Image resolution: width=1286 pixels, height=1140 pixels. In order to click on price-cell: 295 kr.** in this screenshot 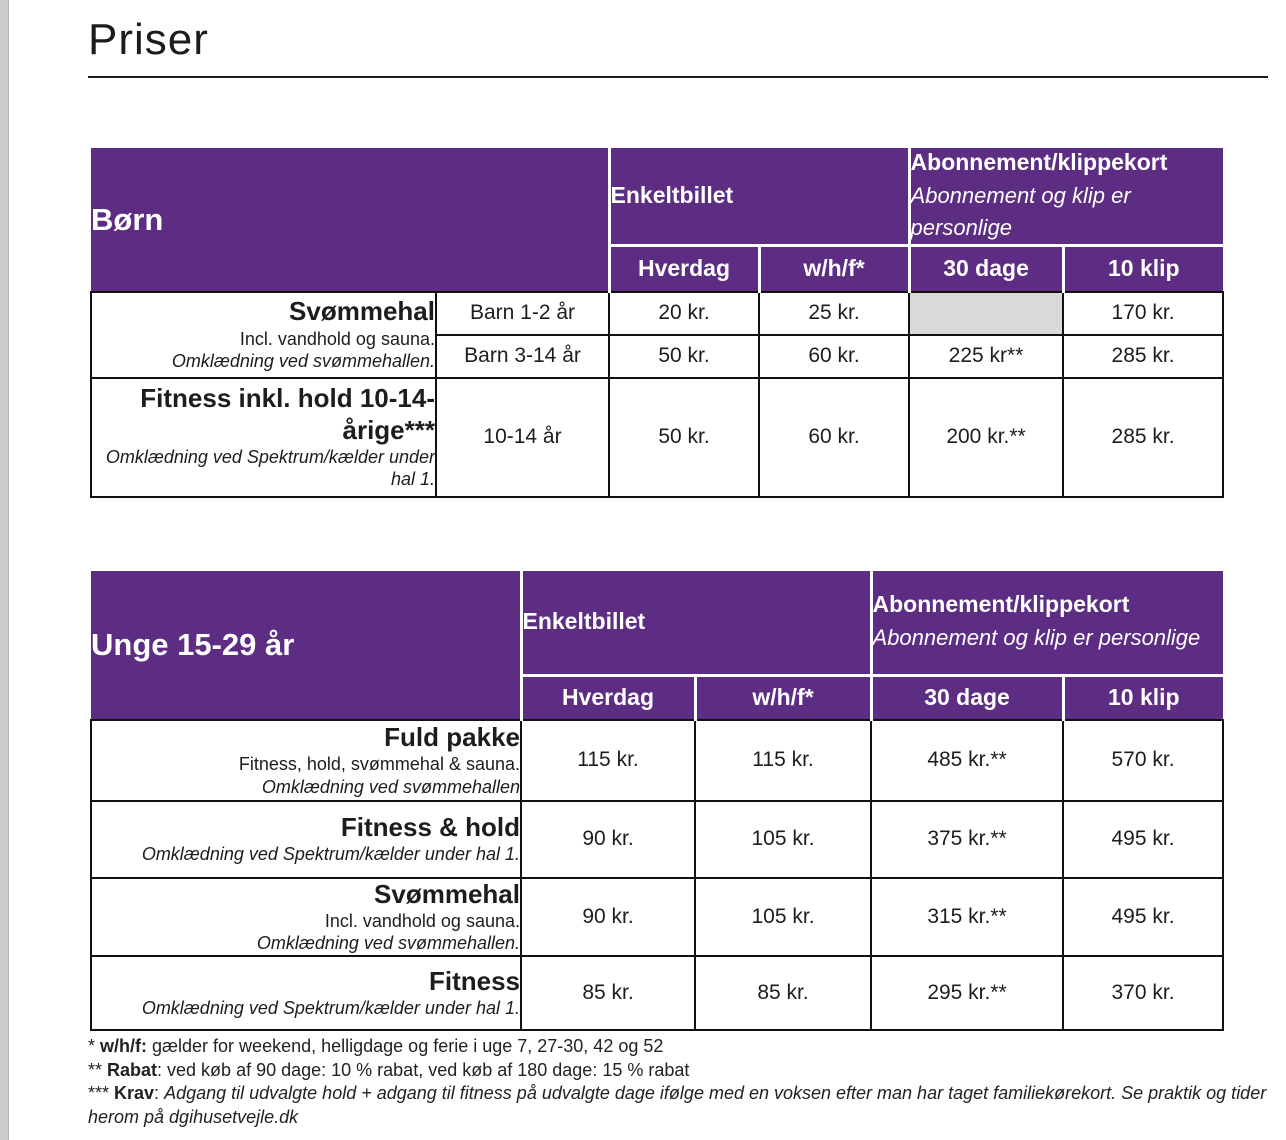, I will do `click(967, 992)`.